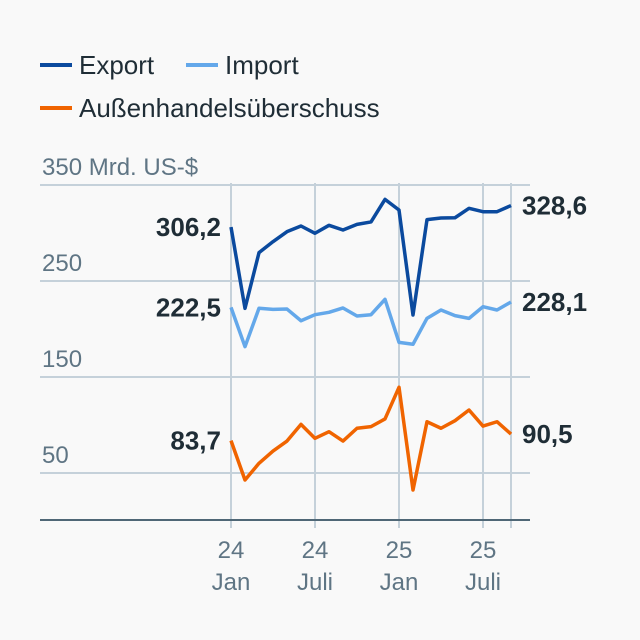 The image size is (640, 640). Describe the element at coordinates (554, 206) in the screenshot. I see `end-value-label: 328,6` at that location.